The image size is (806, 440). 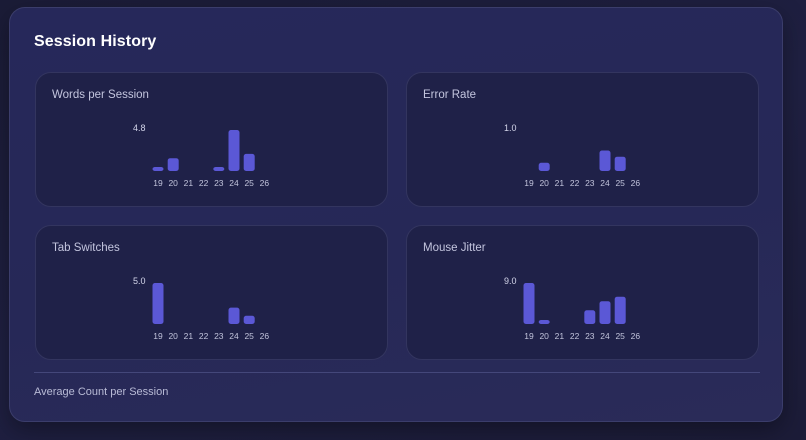 I want to click on chart-title: Error Rate, so click(x=450, y=95).